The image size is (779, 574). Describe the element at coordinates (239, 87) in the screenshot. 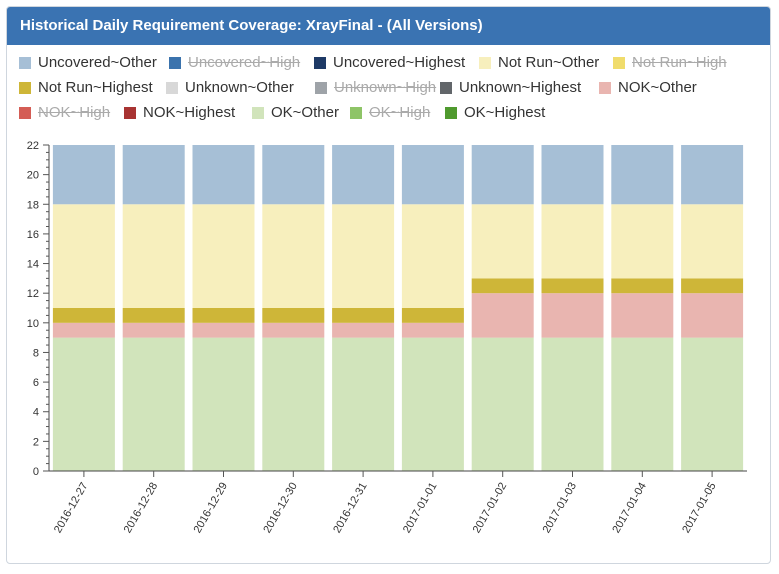

I see `legend-label: Unknown~Other` at that location.